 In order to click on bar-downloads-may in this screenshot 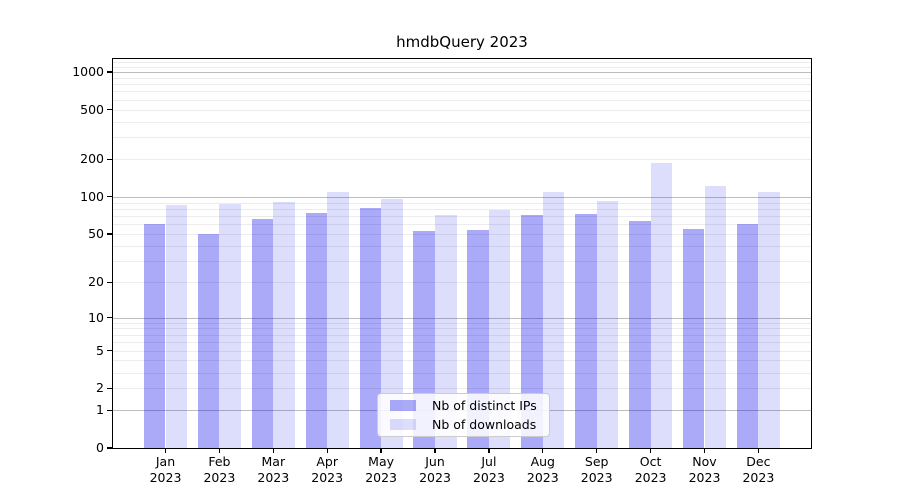, I will do `click(392, 323)`.